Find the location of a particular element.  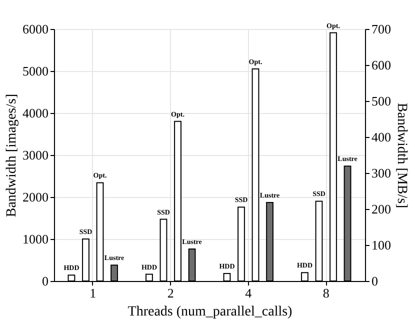

x-tick-label: 8 is located at coordinates (326, 293).